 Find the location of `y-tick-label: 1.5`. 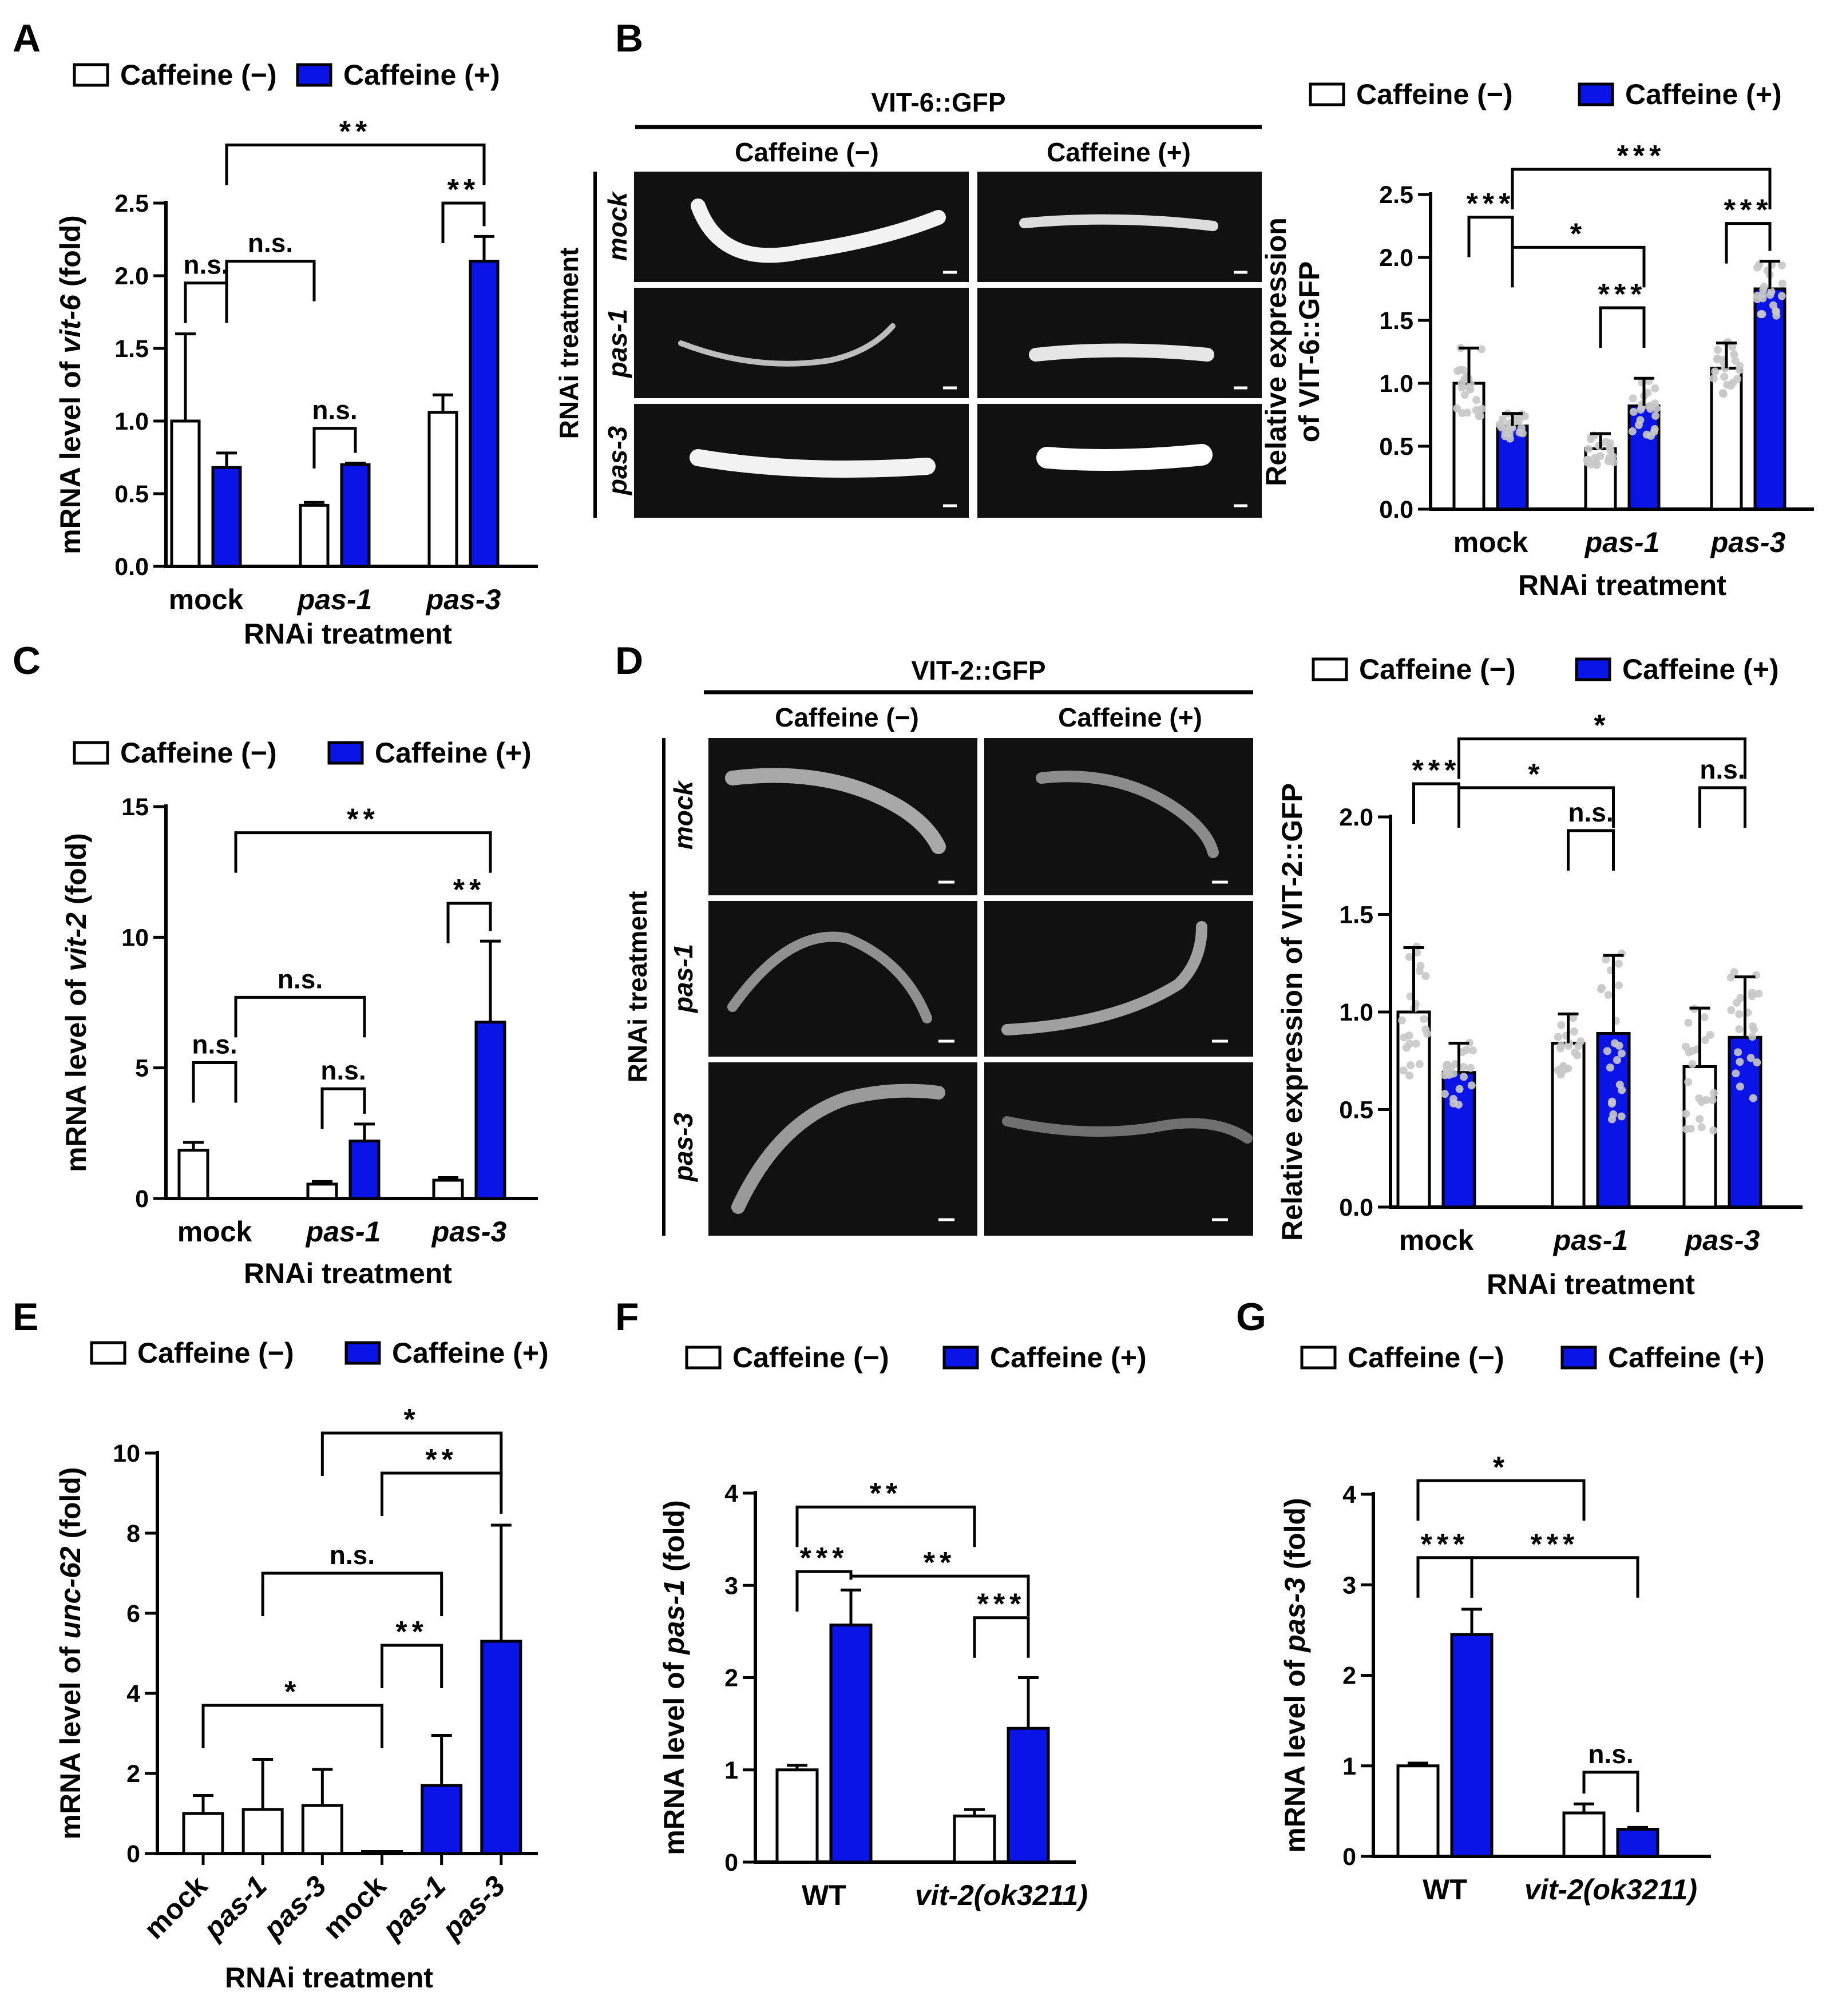

y-tick-label: 1.5 is located at coordinates (1396, 321).